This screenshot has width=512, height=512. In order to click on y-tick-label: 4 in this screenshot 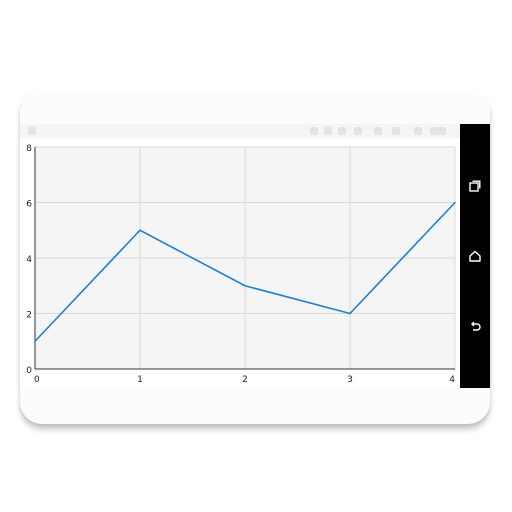, I will do `click(29, 260)`.